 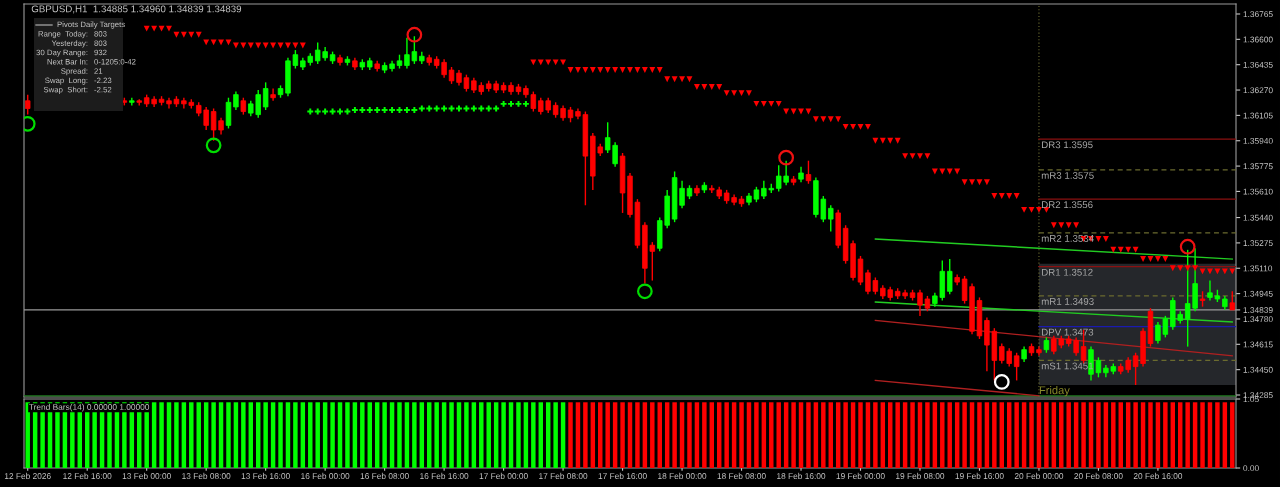 What do you see at coordinates (1067, 272) in the screenshot?
I see `ref-line-label: DR1 1.3512` at bounding box center [1067, 272].